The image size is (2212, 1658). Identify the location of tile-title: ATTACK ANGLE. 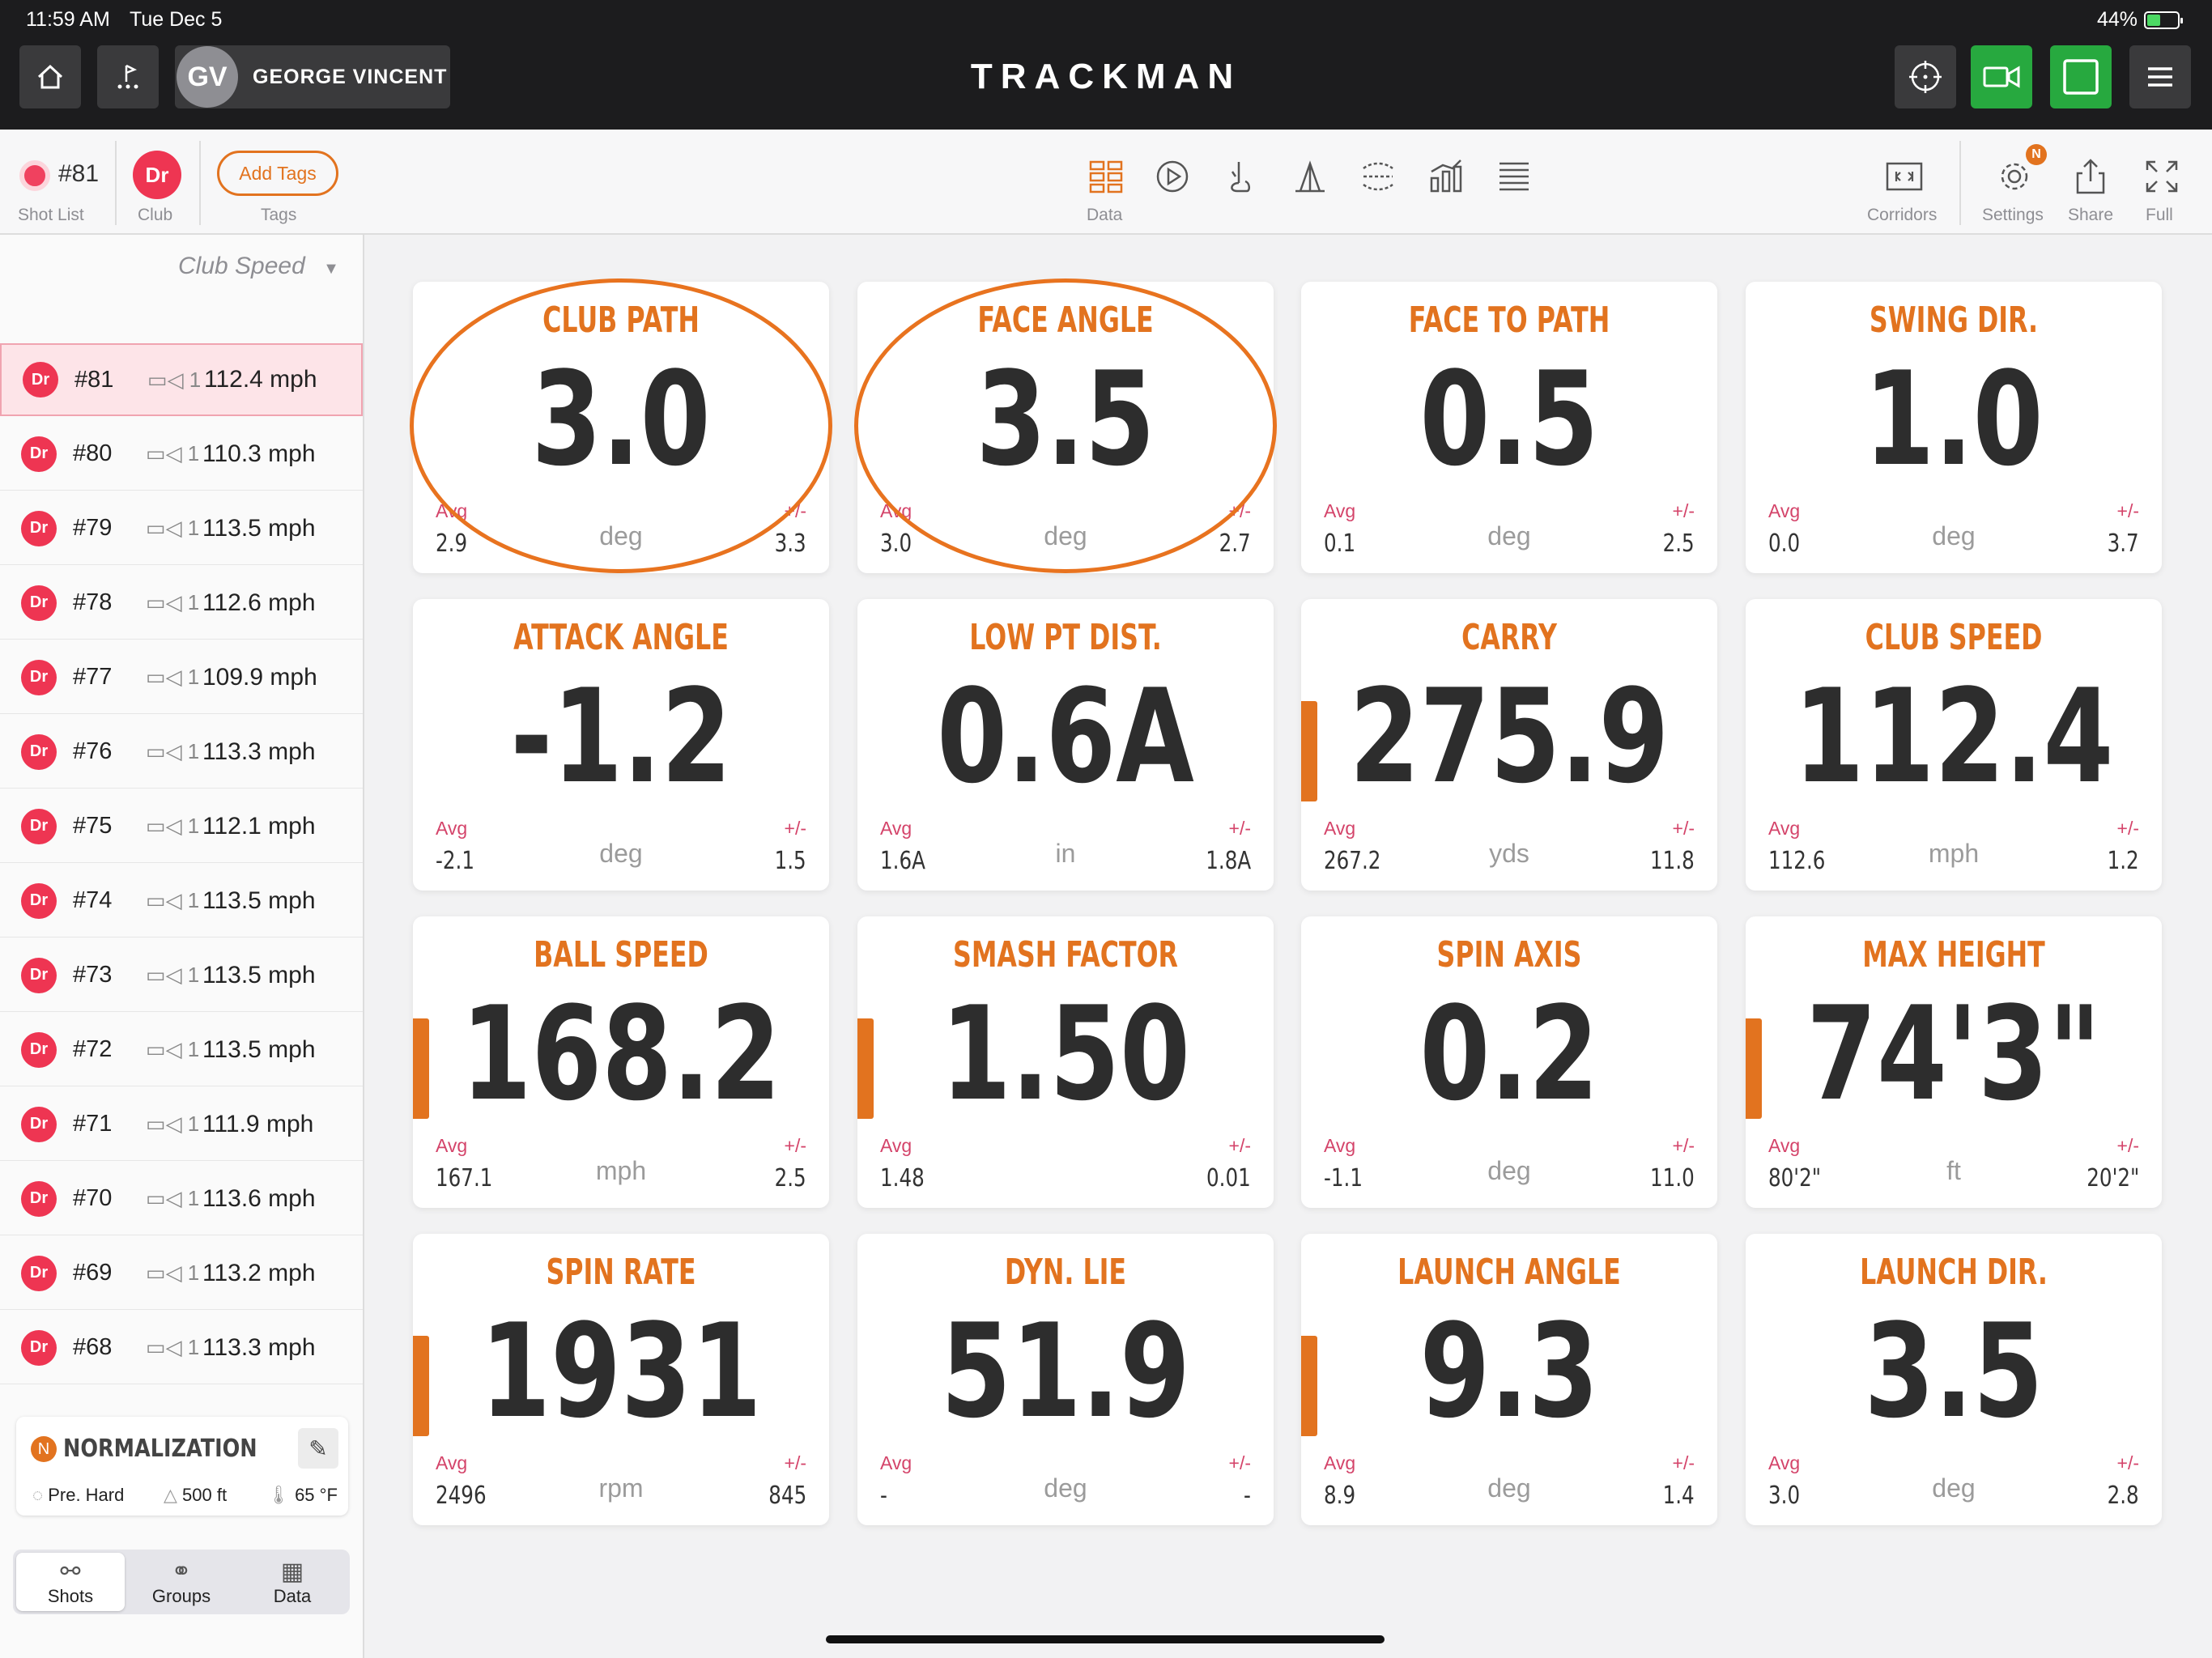
(621, 637).